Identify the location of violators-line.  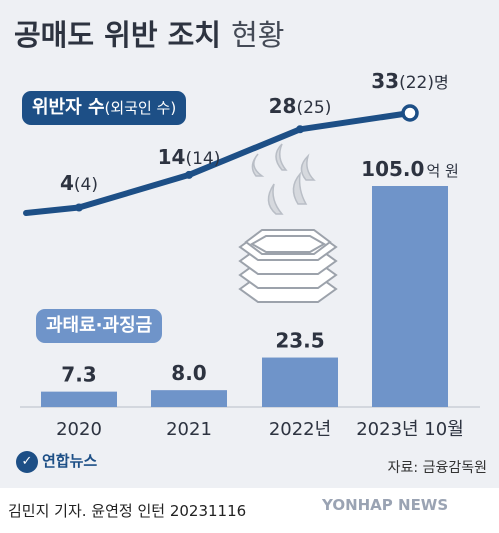
(244, 160).